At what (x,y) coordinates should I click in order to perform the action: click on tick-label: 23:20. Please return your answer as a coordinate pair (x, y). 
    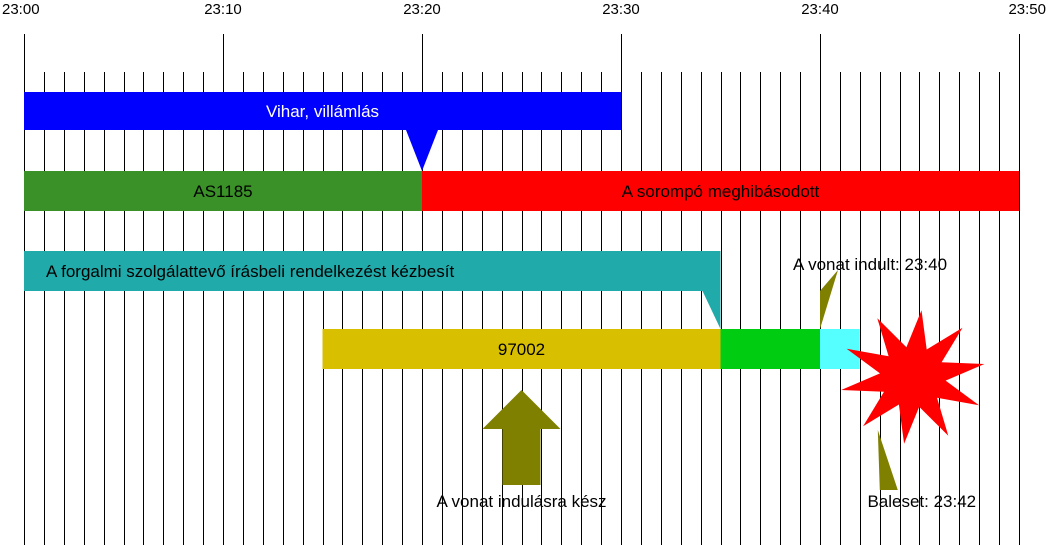
    Looking at the image, I should click on (422, 9).